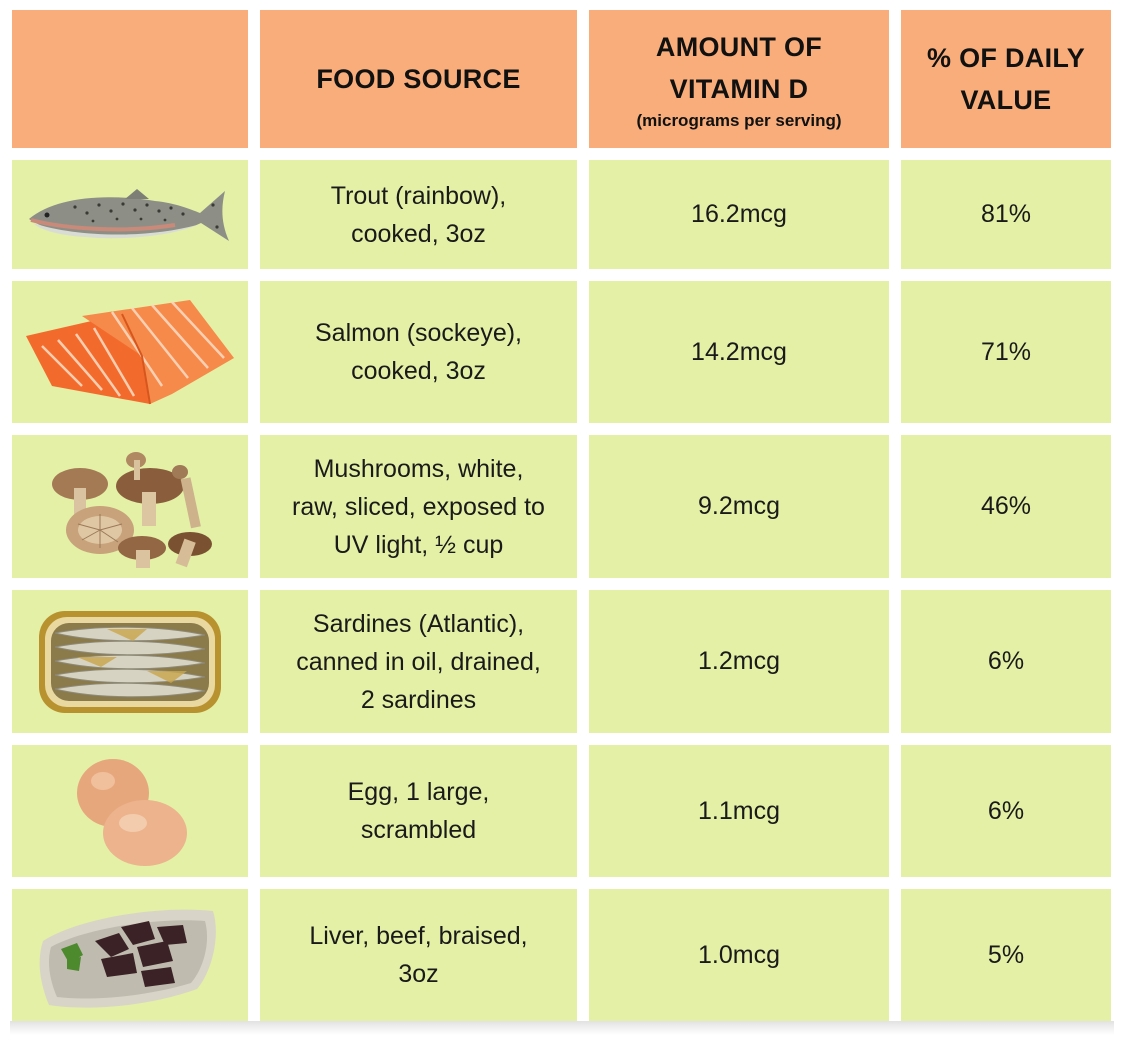  I want to click on daily-value: 71%, so click(1006, 351).